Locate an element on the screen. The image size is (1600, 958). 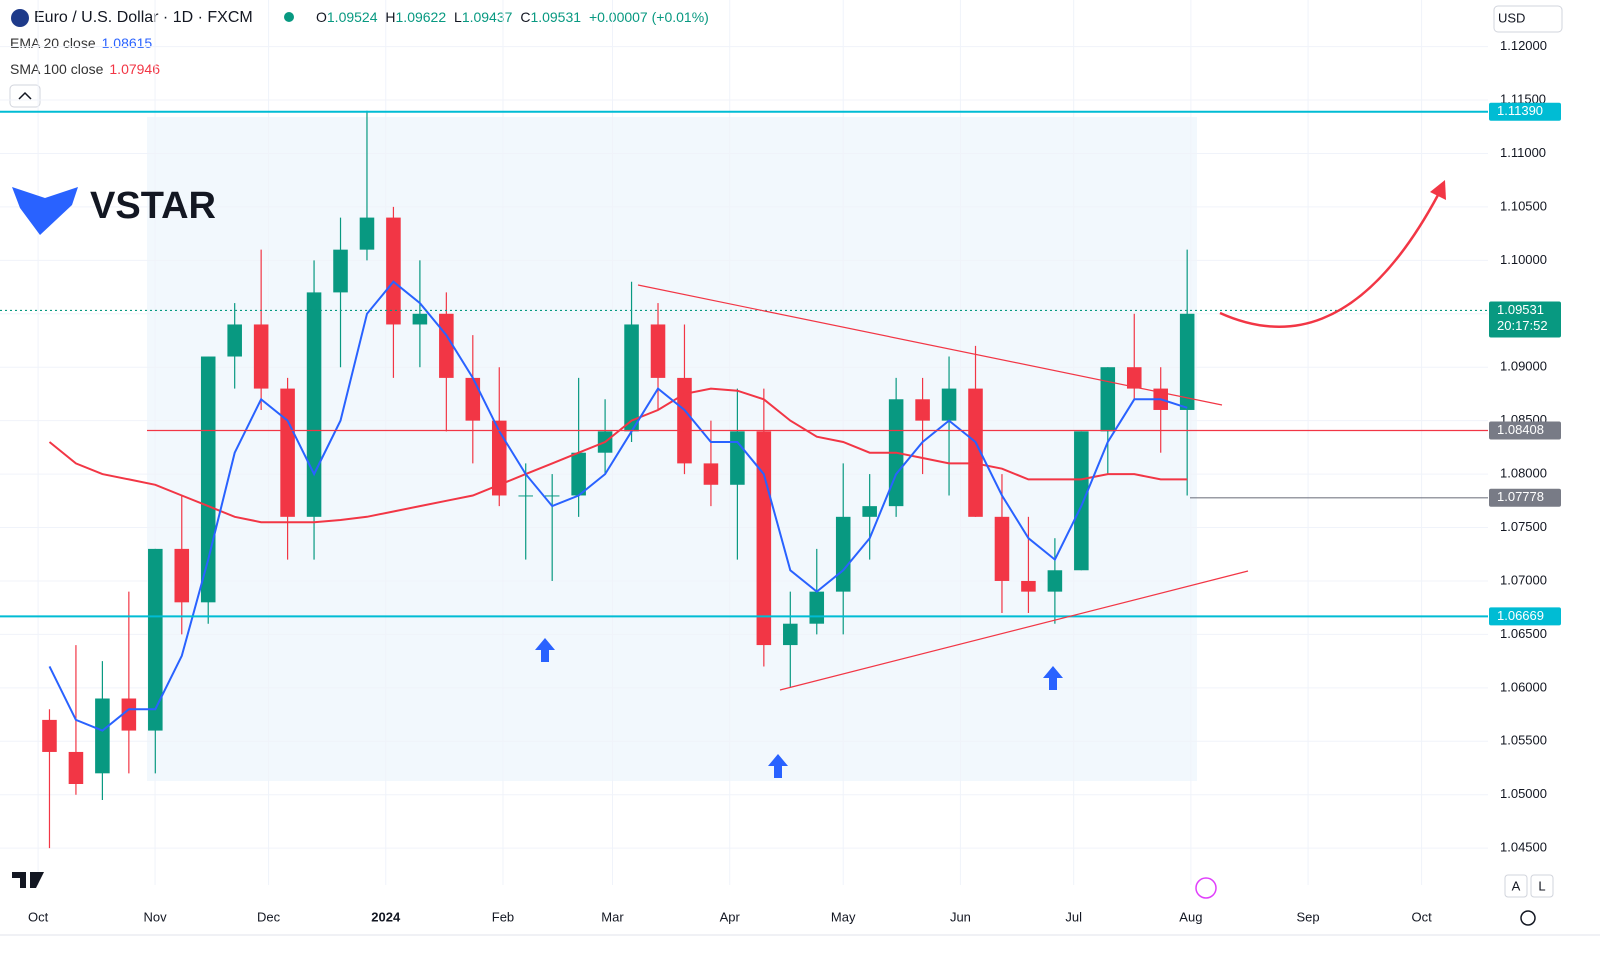
x-tick-label: Jul is located at coordinates (1073, 916).